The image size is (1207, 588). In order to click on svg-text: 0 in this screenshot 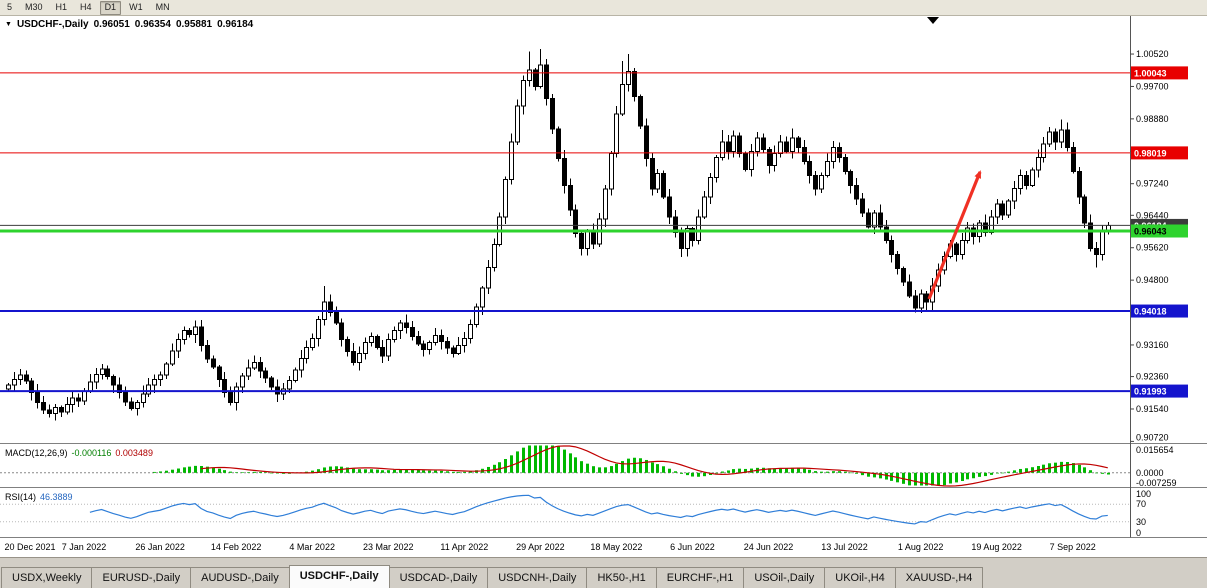, I will do `click(1138, 533)`.